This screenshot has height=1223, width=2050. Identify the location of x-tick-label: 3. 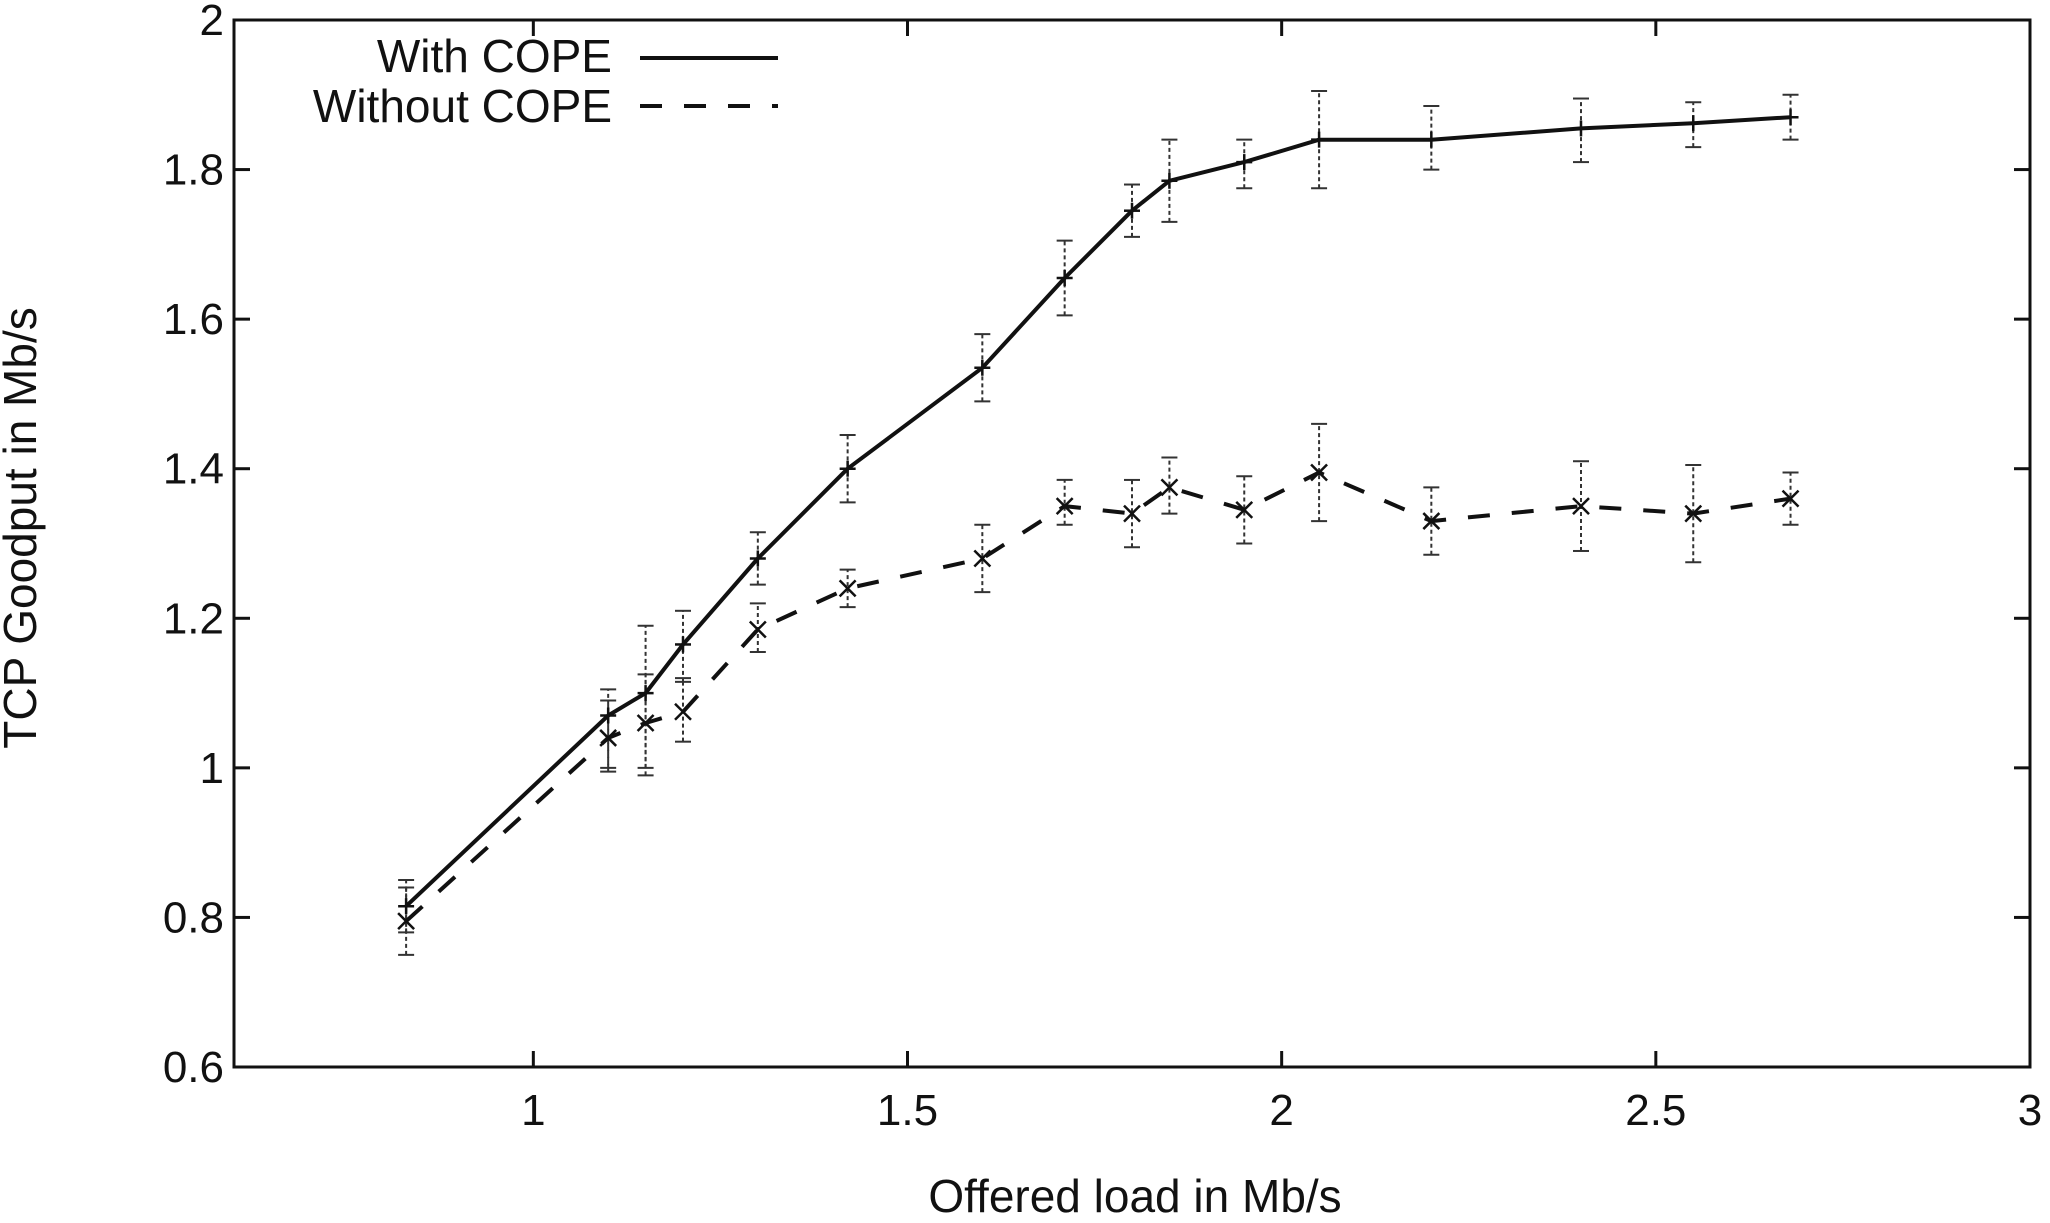
(2030, 1110).